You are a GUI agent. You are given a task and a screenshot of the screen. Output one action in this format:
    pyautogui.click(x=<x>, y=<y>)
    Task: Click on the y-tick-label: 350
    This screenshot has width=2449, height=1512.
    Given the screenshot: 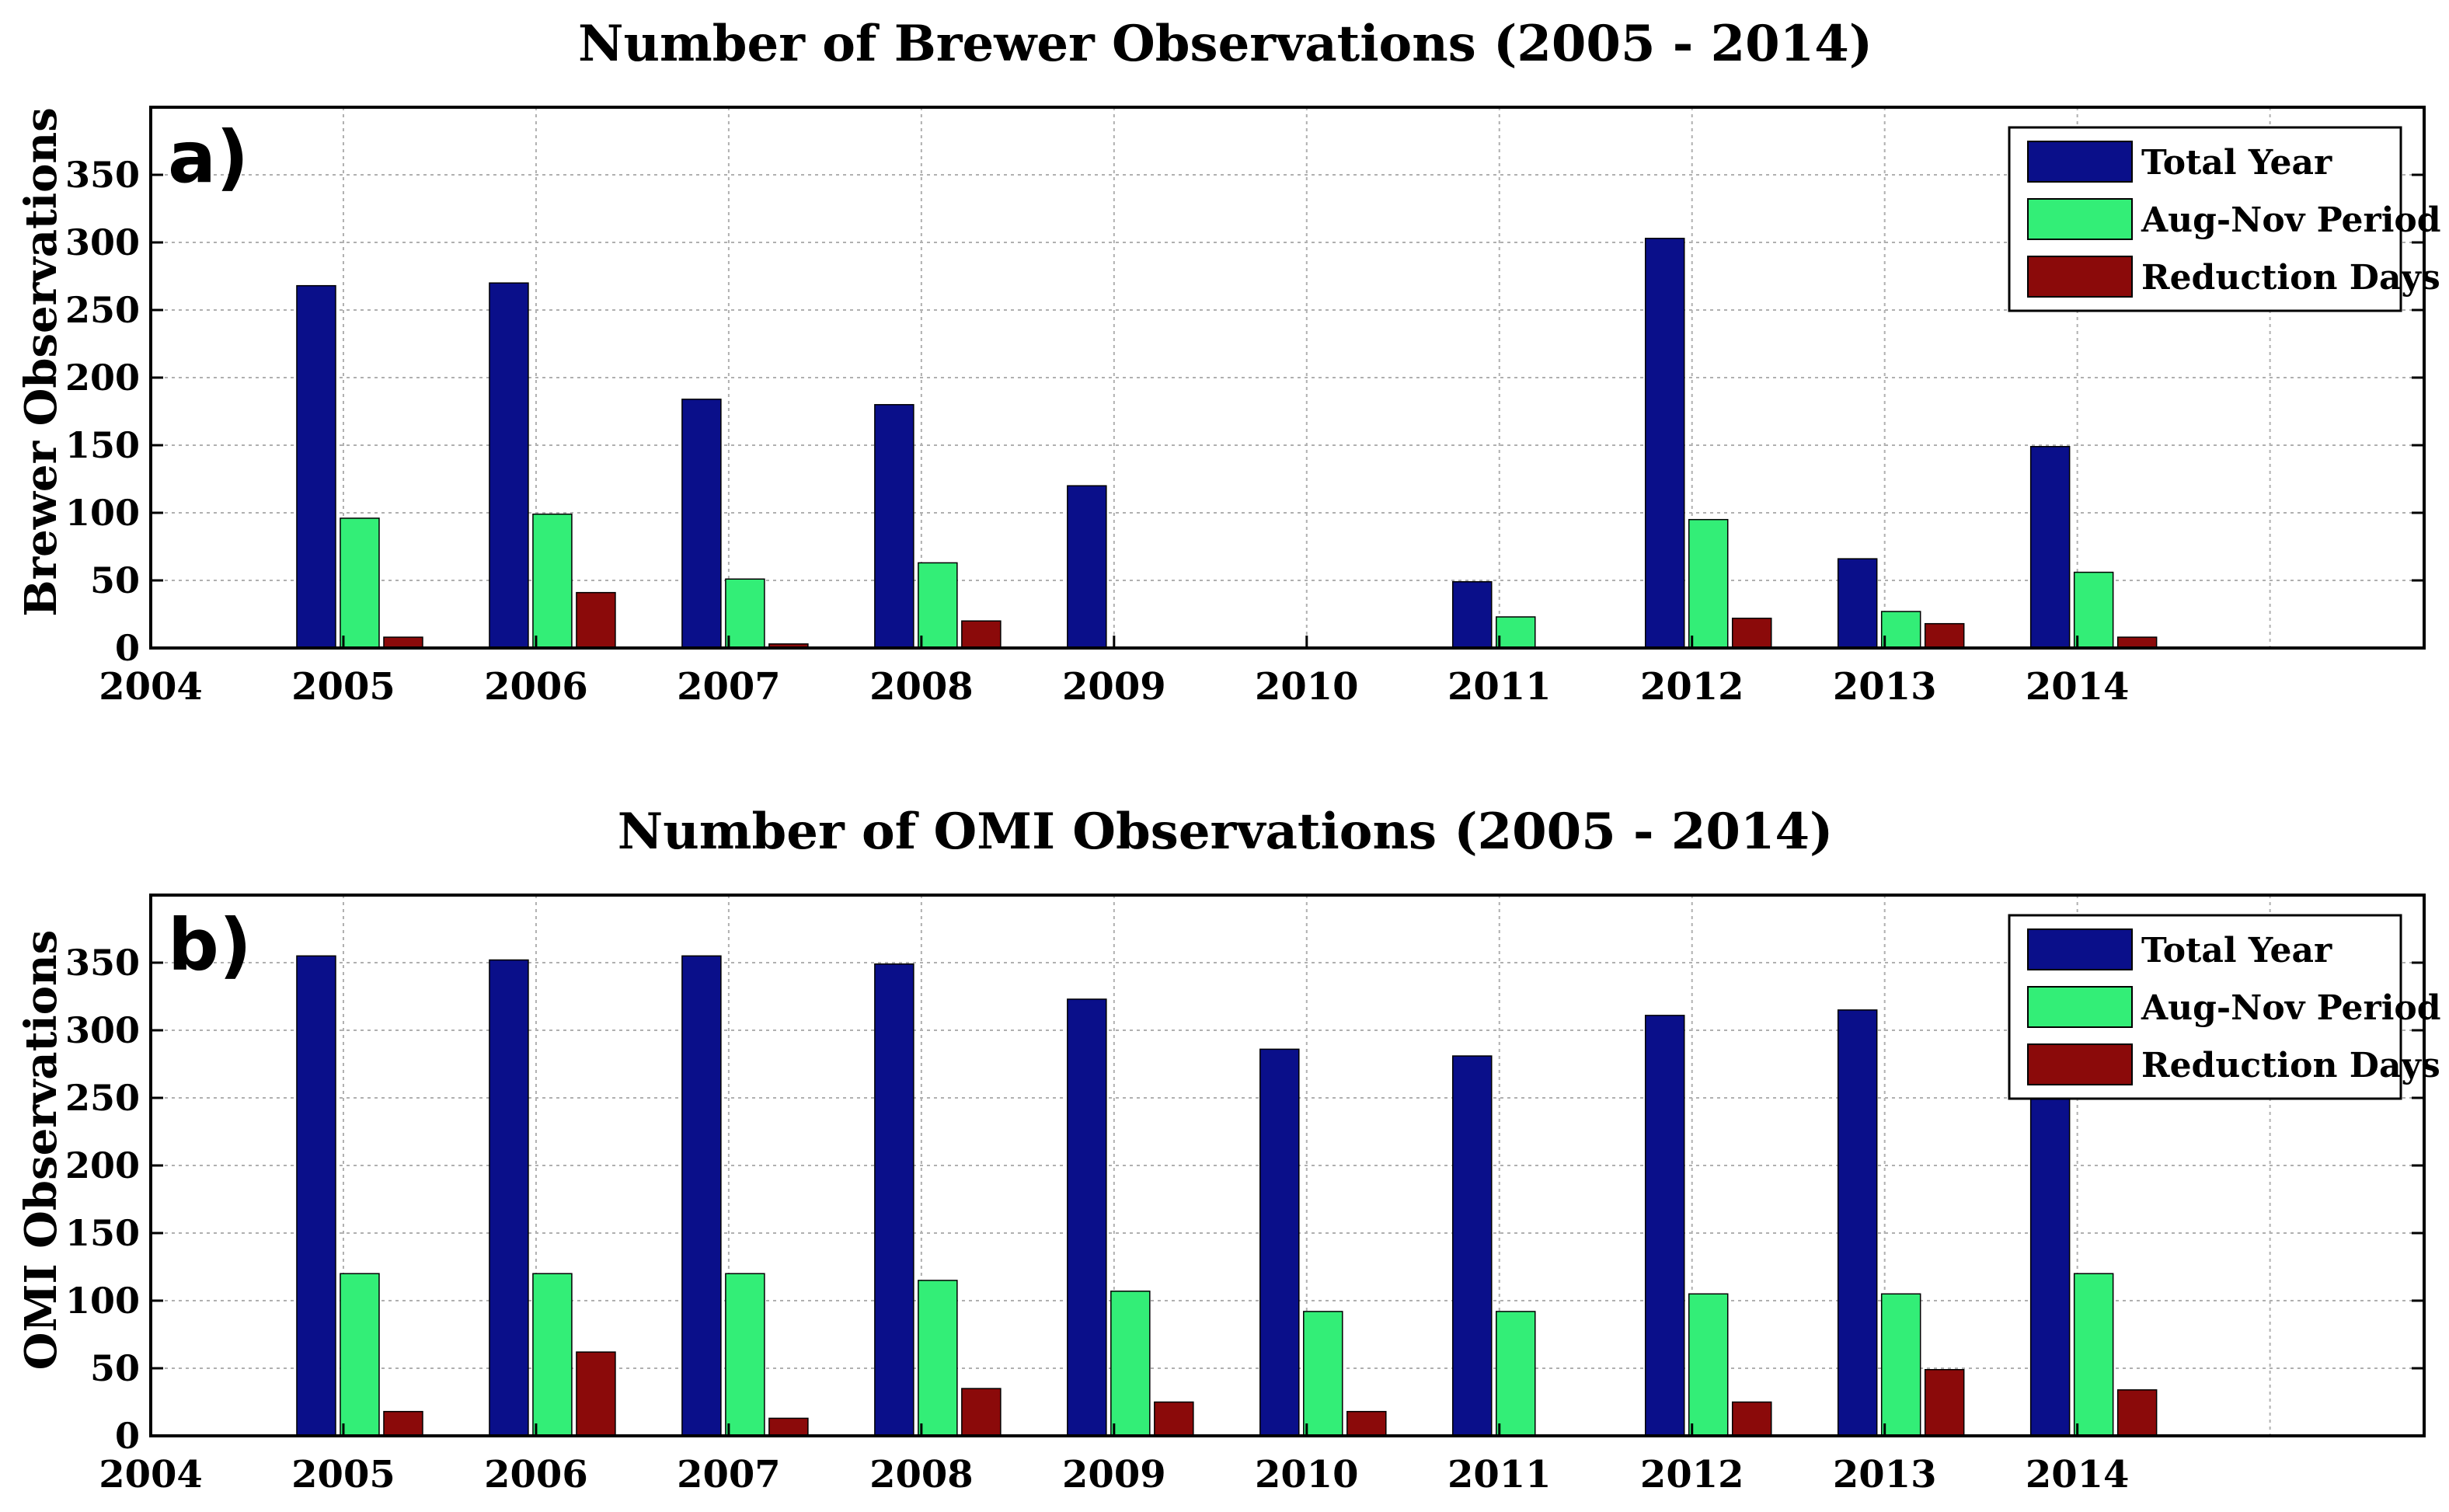 What is the action you would take?
    pyautogui.click(x=102, y=963)
    